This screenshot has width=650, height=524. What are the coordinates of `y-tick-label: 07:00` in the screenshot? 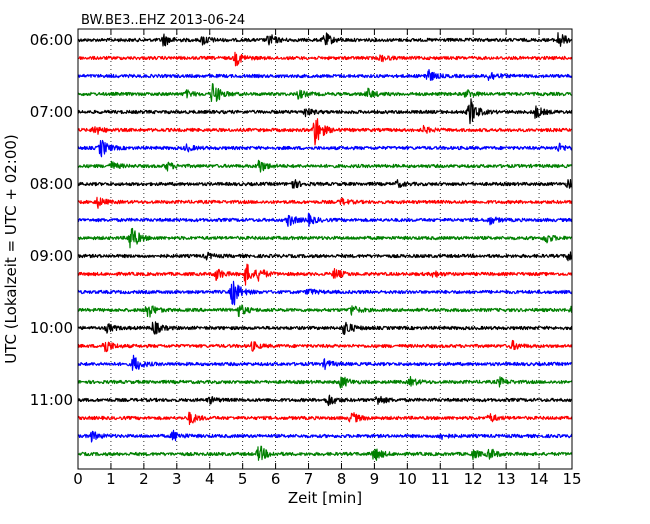 It's located at (51, 112).